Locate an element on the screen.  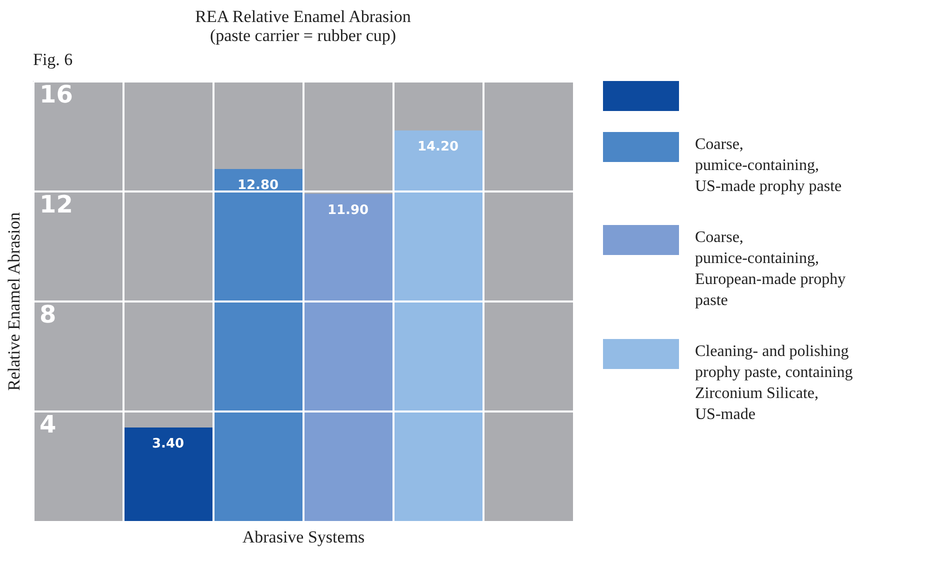
legend-label: Coarse, pumice-containing, European-made prophy paste is located at coordinates (770, 269).